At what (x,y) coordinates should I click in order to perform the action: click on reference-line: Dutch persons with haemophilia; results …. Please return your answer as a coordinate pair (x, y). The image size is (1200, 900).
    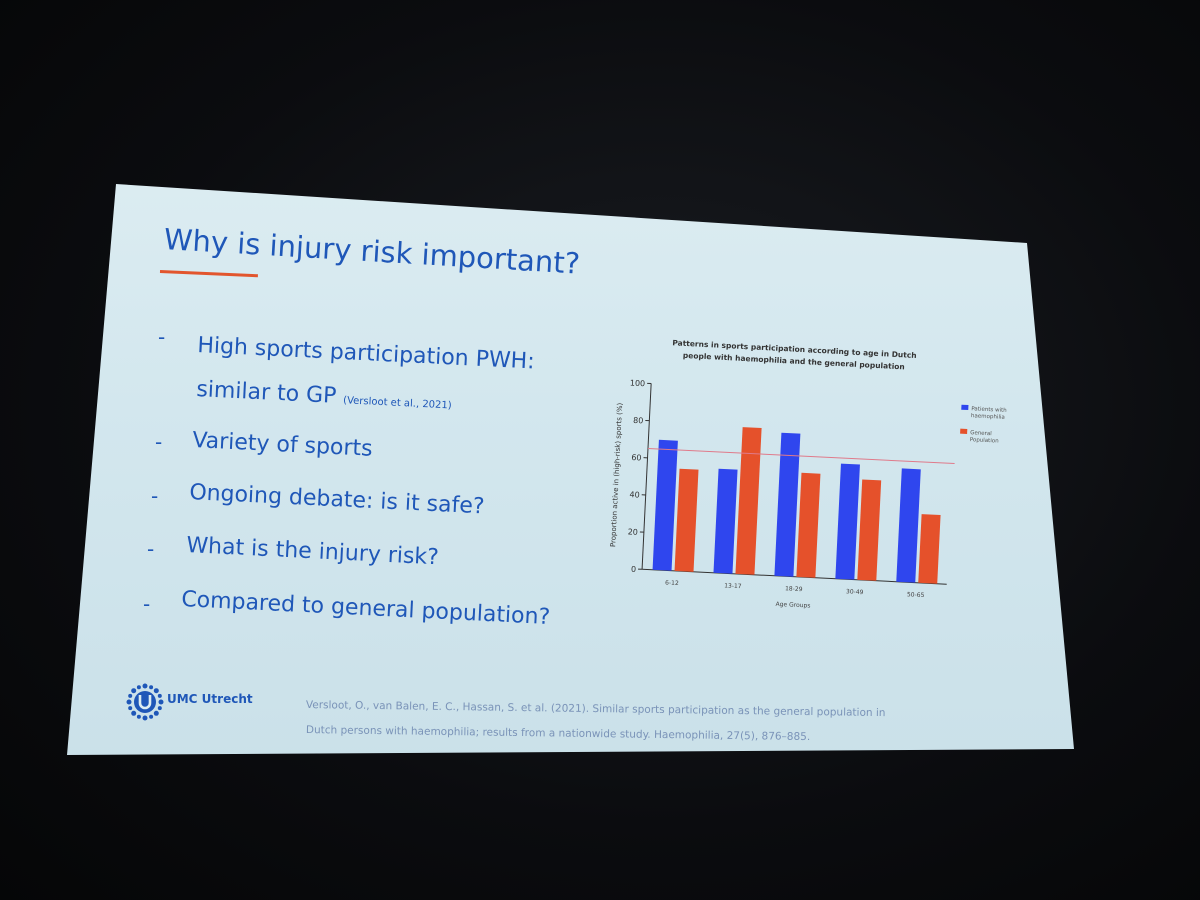
    Looking at the image, I should click on (558, 734).